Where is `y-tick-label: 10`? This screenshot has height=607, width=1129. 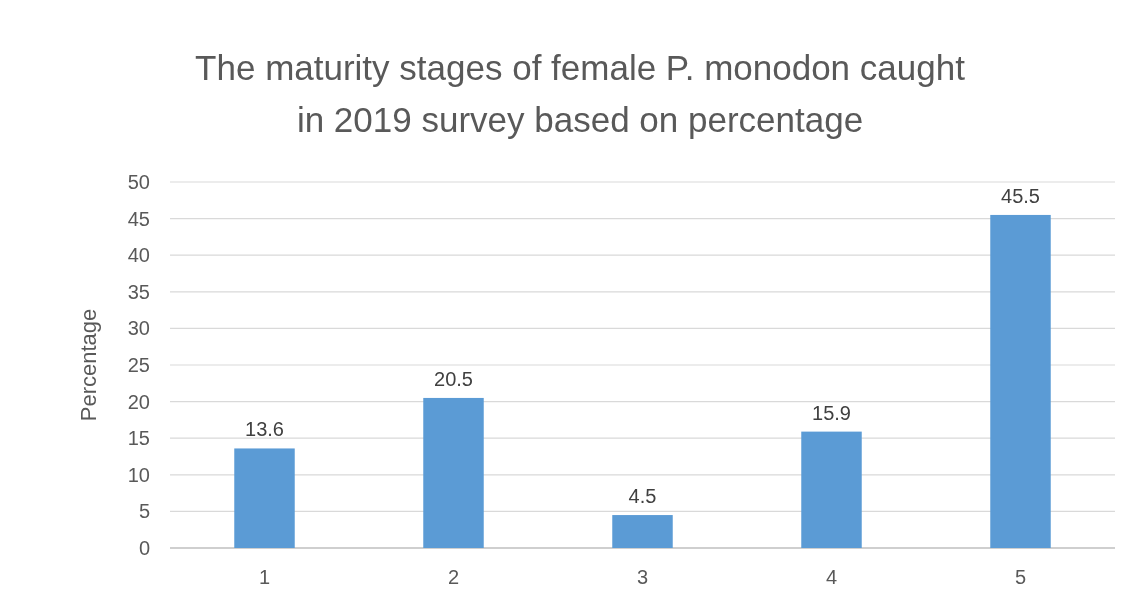 y-tick-label: 10 is located at coordinates (138, 474).